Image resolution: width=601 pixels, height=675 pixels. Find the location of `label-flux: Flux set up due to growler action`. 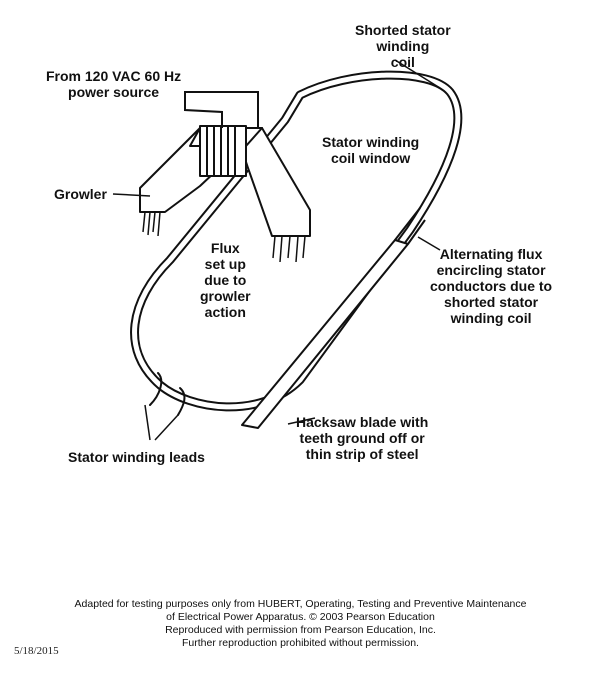

label-flux: Flux set up due to growler action is located at coordinates (225, 280).